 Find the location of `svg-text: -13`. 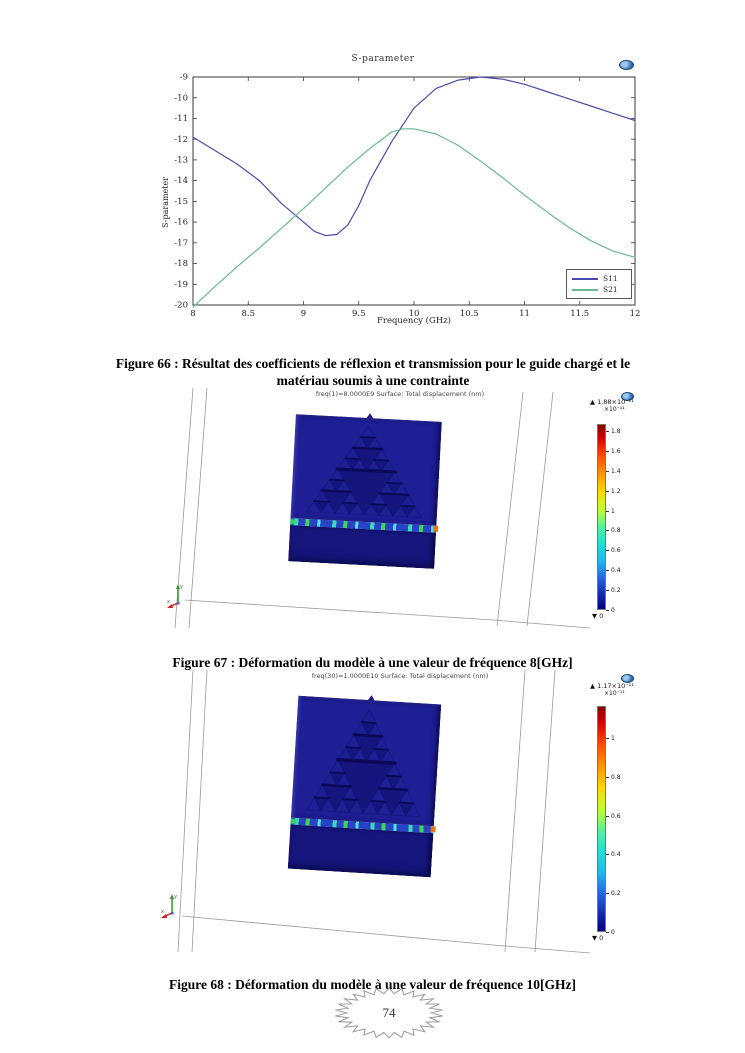

svg-text: -13 is located at coordinates (181, 161).